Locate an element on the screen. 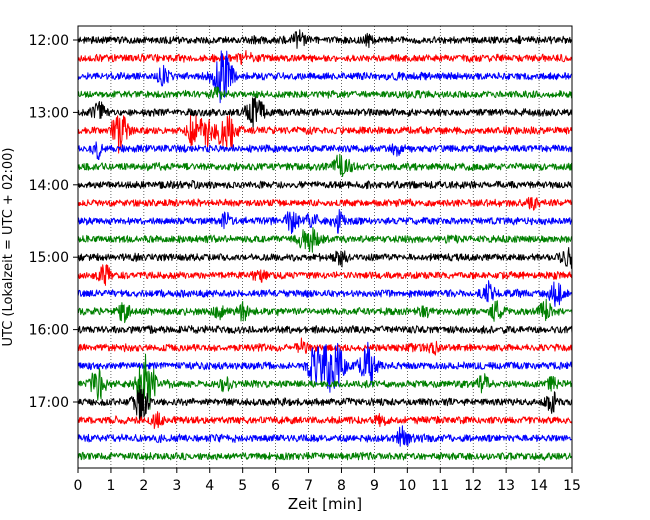 This screenshot has height=520, width=650. x-axis-ticks: 0 1 2 3 4 5 6 7 8 9 10 11 12 13 14 15 is located at coordinates (327, 481).